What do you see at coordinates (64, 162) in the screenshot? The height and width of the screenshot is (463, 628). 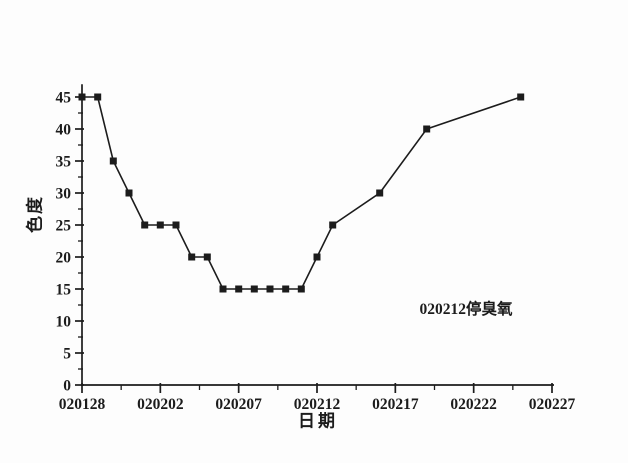 I see `y-tick-label: 35` at bounding box center [64, 162].